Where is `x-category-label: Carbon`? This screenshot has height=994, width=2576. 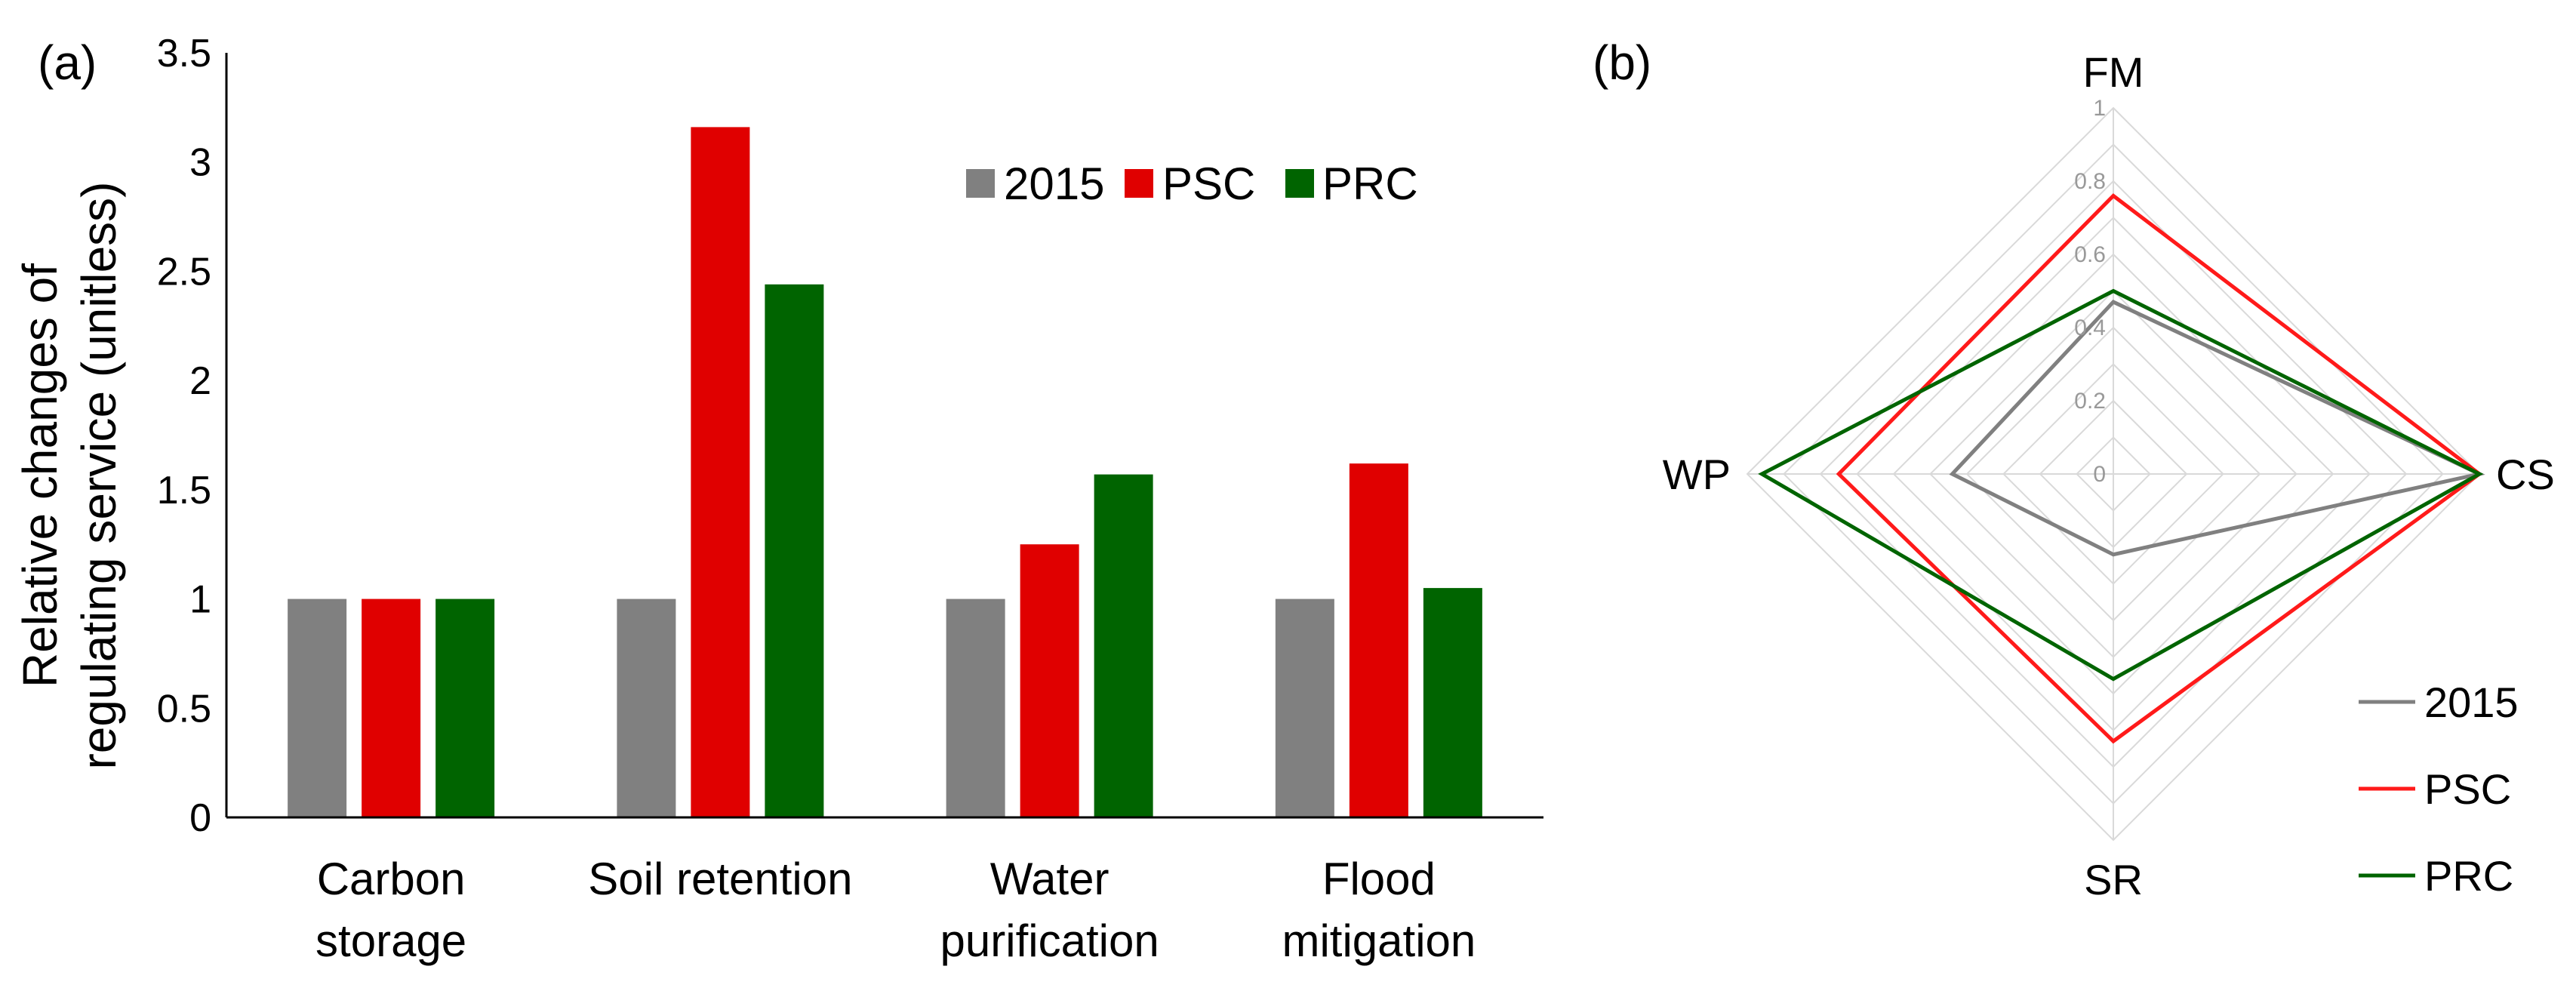 x-category-label: Carbon is located at coordinates (391, 879).